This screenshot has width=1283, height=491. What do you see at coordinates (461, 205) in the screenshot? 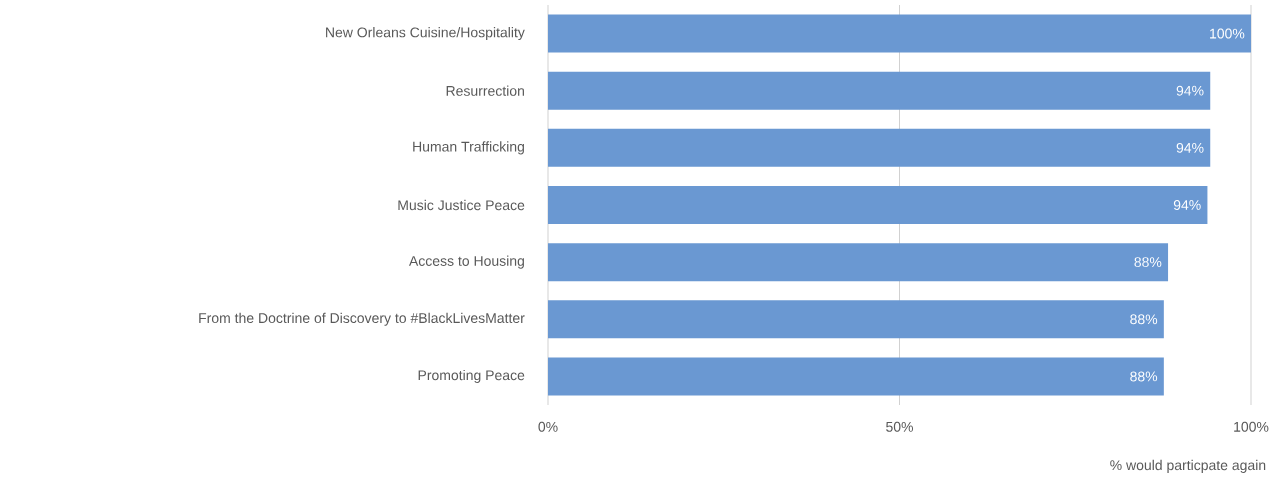
I see `y-tick-label: Music Justice Peace` at bounding box center [461, 205].